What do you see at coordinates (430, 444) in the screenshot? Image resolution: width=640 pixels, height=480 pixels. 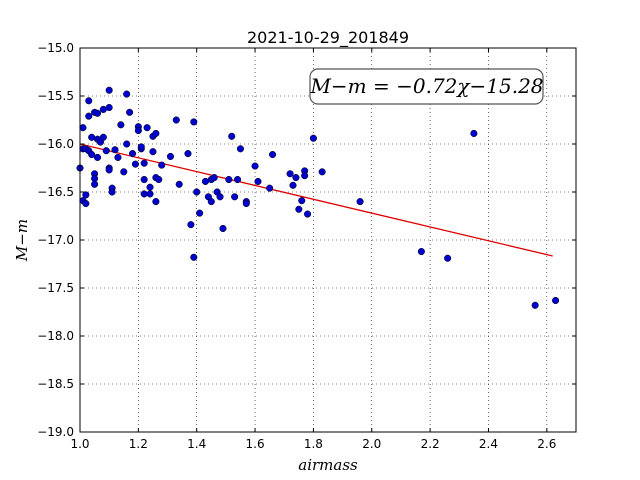 I see `x-tick-label: 2.2` at bounding box center [430, 444].